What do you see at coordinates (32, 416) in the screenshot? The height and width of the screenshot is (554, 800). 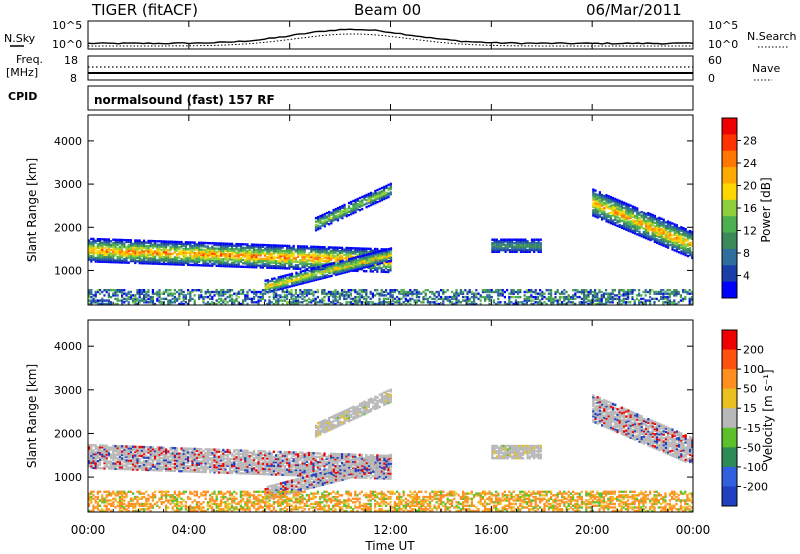 I see `velocity-ylabel: Slant Range [km]` at bounding box center [32, 416].